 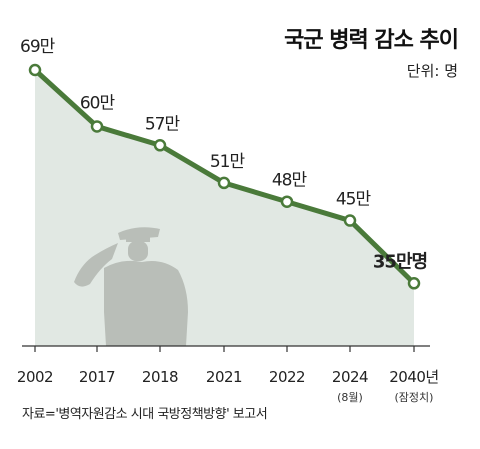 What do you see at coordinates (400, 261) in the screenshot?
I see `data-label: 35만명` at bounding box center [400, 261].